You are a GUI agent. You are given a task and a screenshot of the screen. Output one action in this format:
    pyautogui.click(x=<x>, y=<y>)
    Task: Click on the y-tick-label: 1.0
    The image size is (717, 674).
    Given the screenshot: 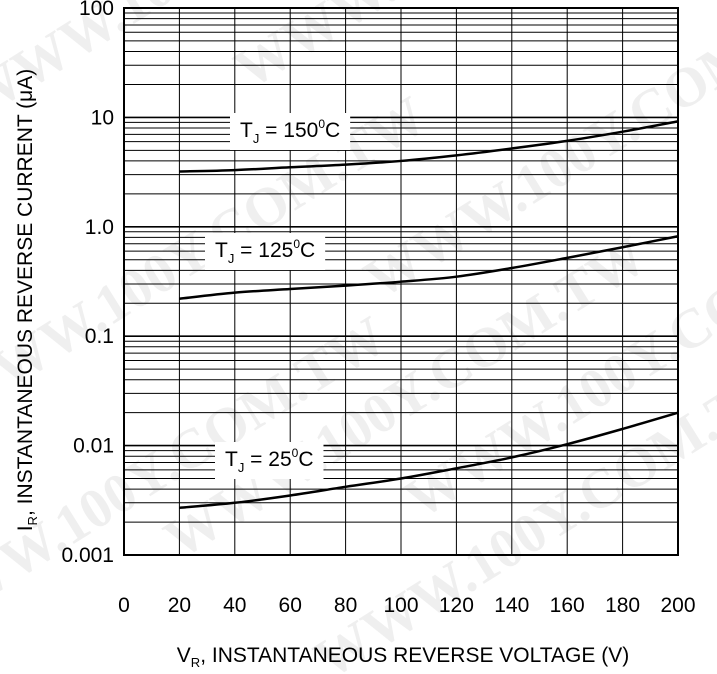 What is the action you would take?
    pyautogui.click(x=99, y=227)
    